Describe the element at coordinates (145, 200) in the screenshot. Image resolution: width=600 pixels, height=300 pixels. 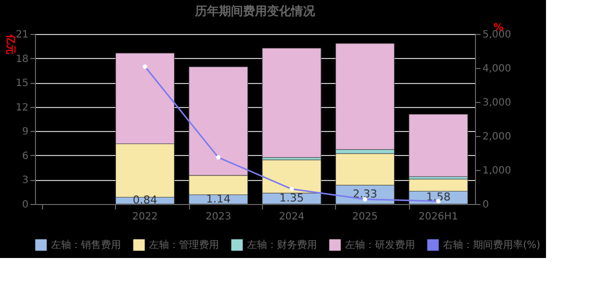
I see `data-label: 0.84` at that location.